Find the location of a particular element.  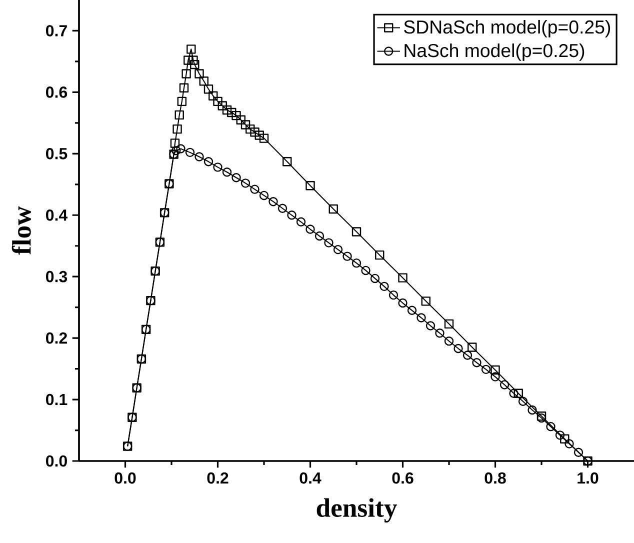

y-tick-label: 0.2 is located at coordinates (56, 338).